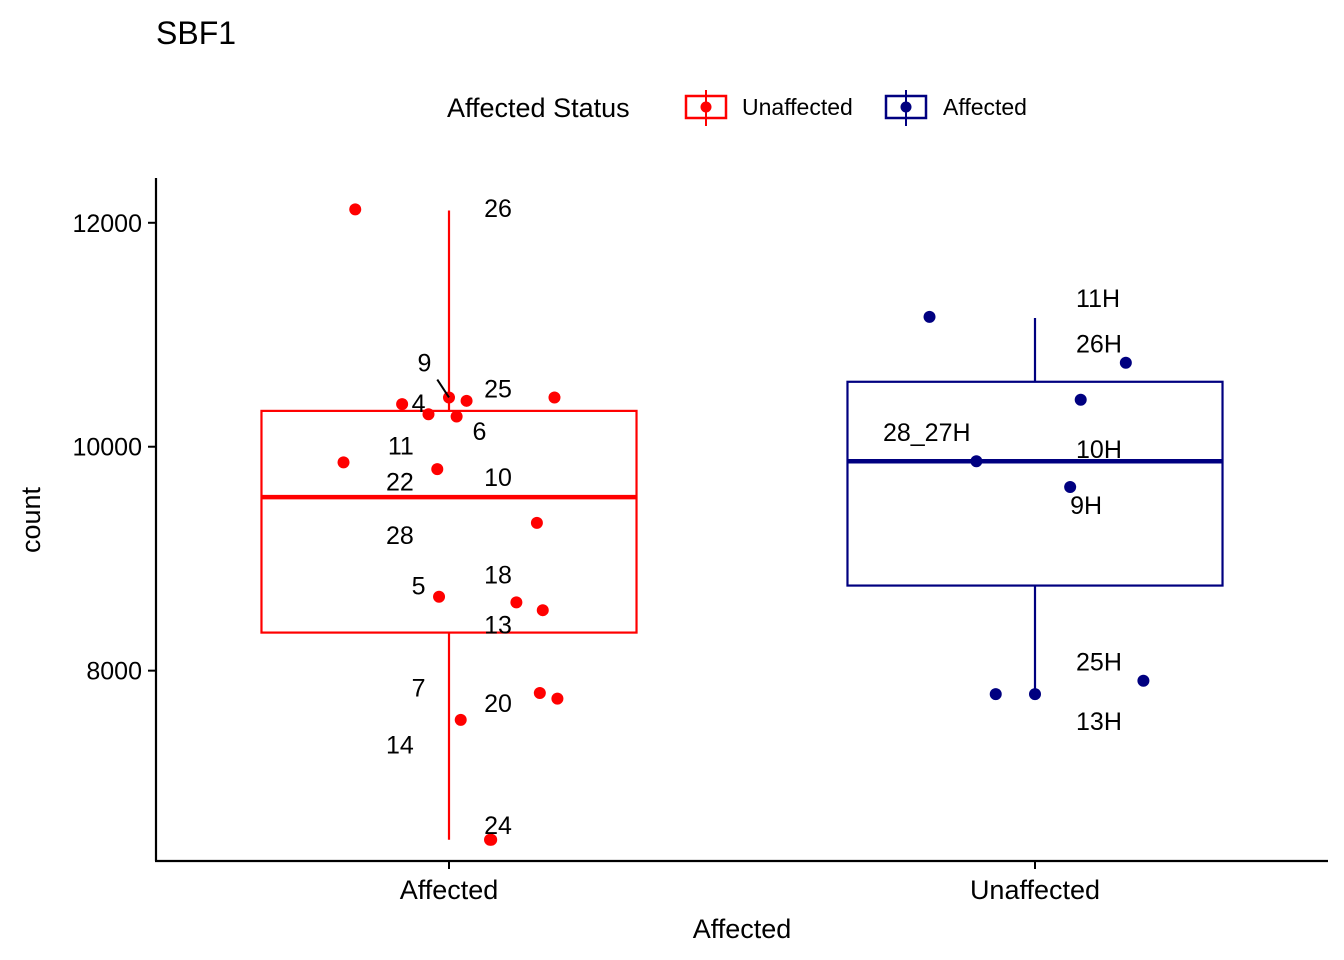 This screenshot has width=1344, height=960. What do you see at coordinates (1099, 345) in the screenshot?
I see `point-label: 26H` at bounding box center [1099, 345].